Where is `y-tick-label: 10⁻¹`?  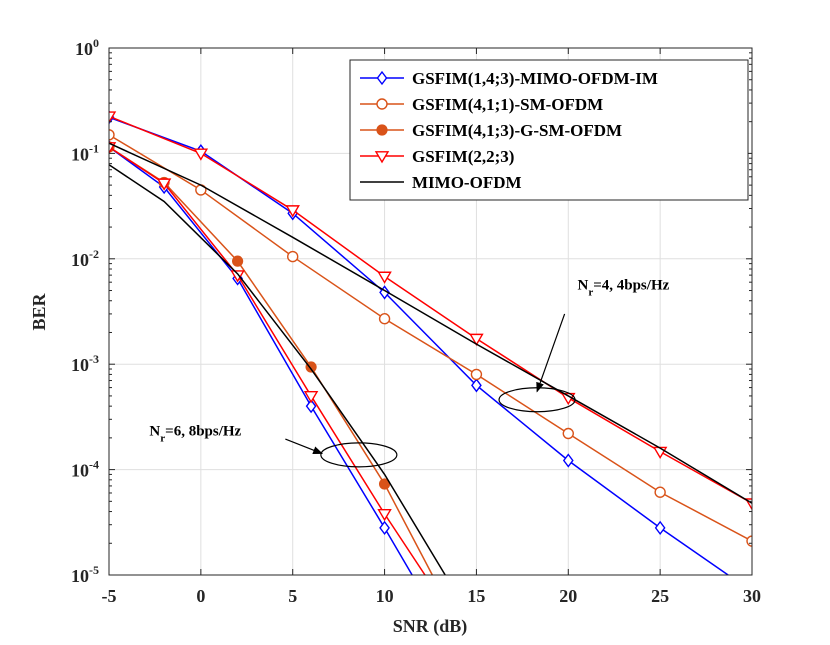
y-tick-label: 10⁻¹ is located at coordinates (85, 152).